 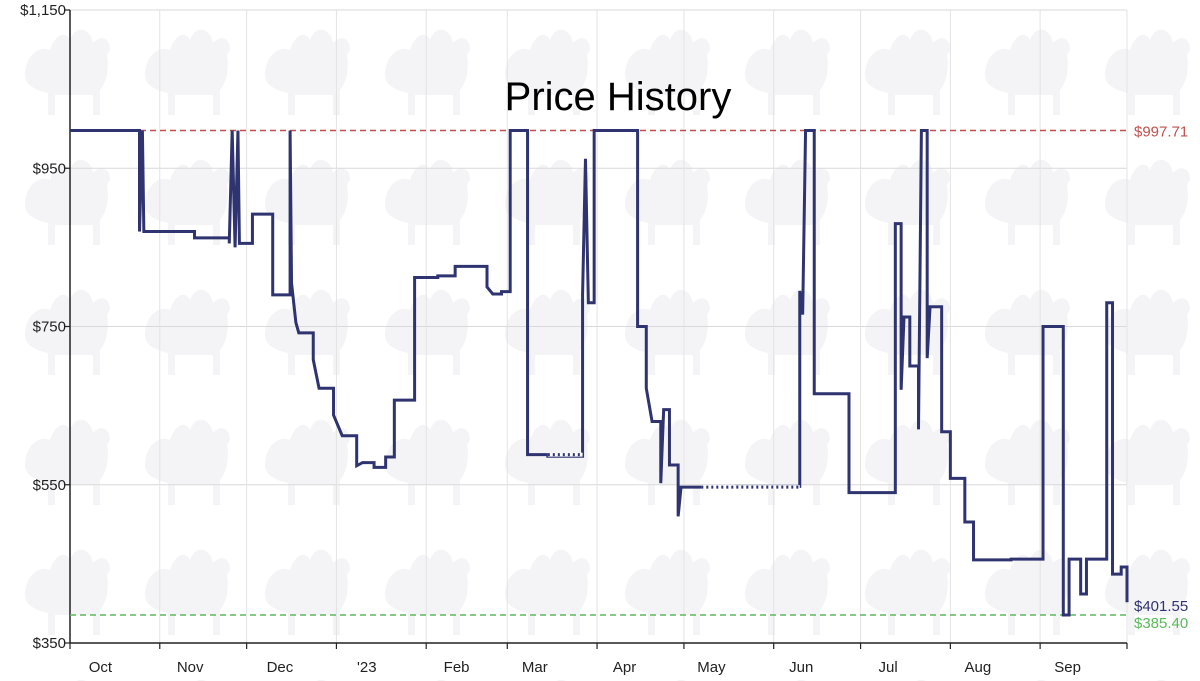 I want to click on x-tick-label: '23, so click(x=367, y=667).